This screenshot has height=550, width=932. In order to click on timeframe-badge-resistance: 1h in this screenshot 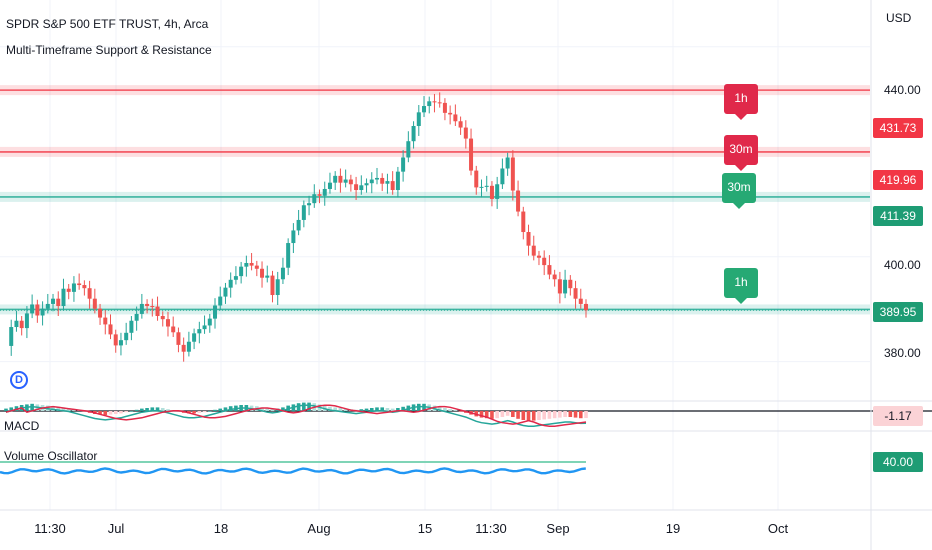, I will do `click(741, 102)`.